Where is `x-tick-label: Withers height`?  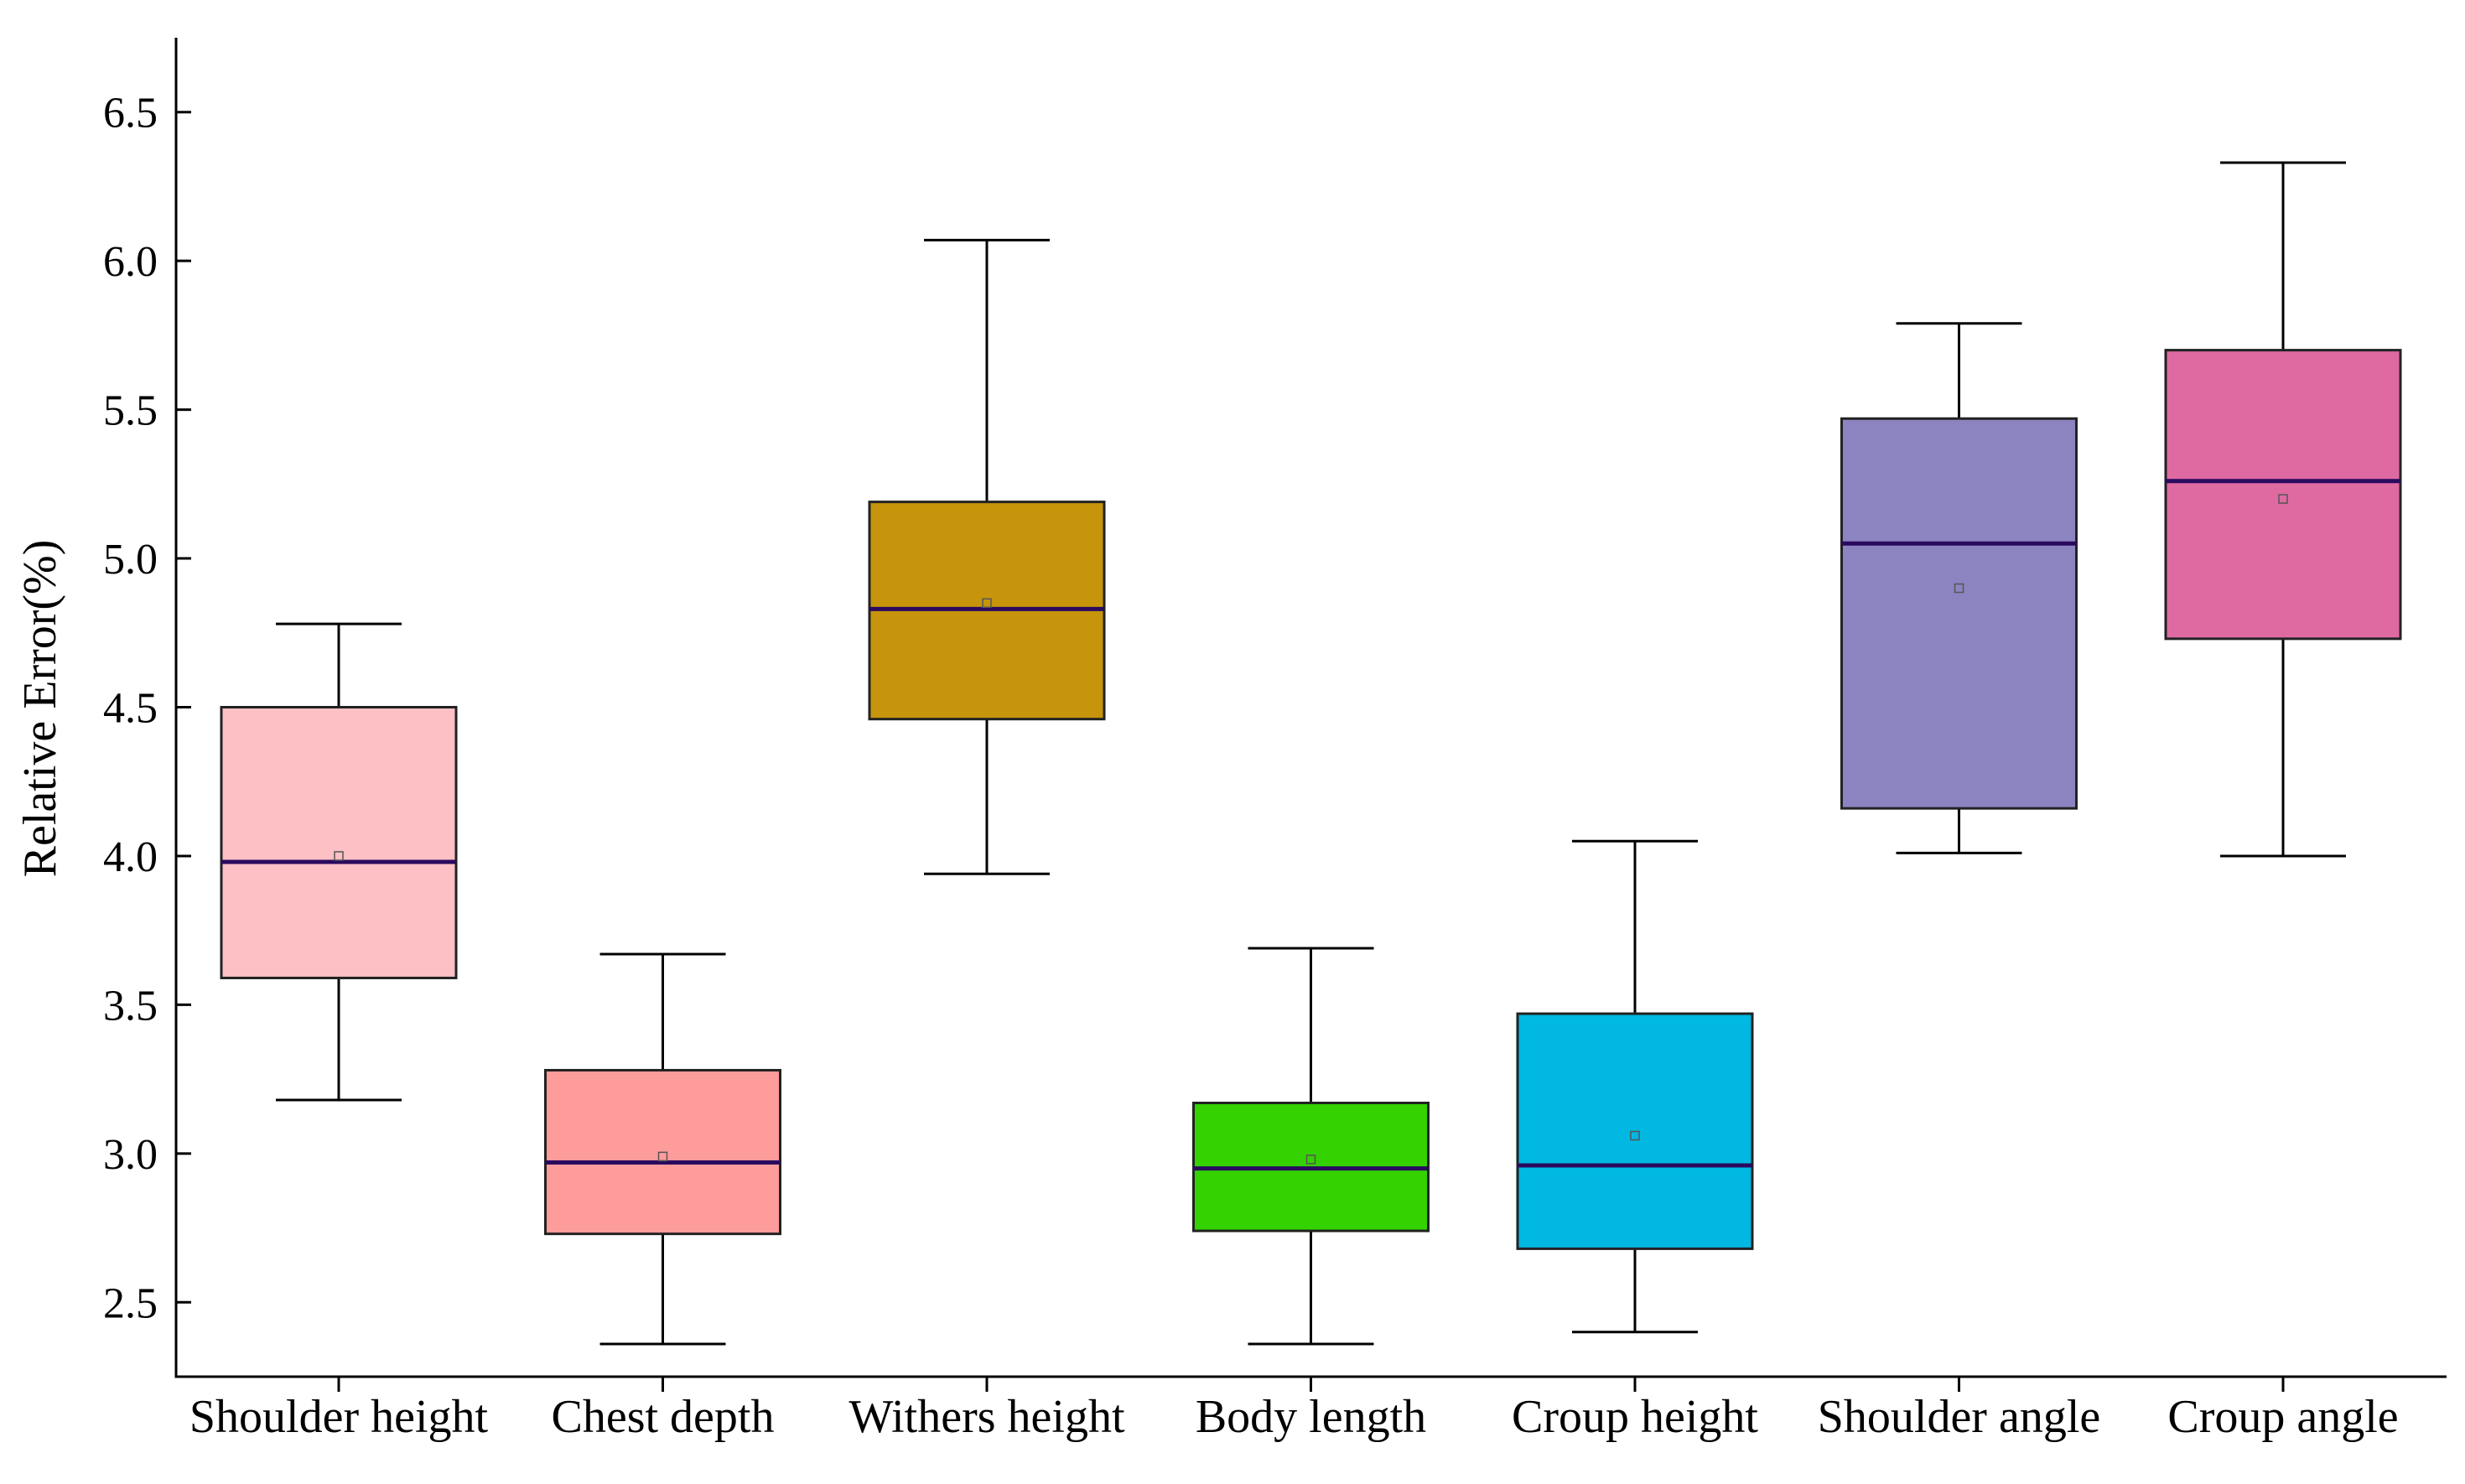
x-tick-label: Withers height is located at coordinates (987, 1417).